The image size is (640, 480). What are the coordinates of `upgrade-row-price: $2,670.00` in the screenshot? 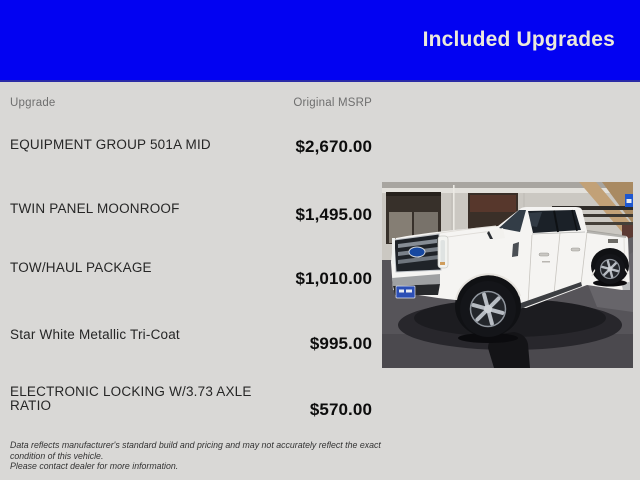 It's located at (333, 146).